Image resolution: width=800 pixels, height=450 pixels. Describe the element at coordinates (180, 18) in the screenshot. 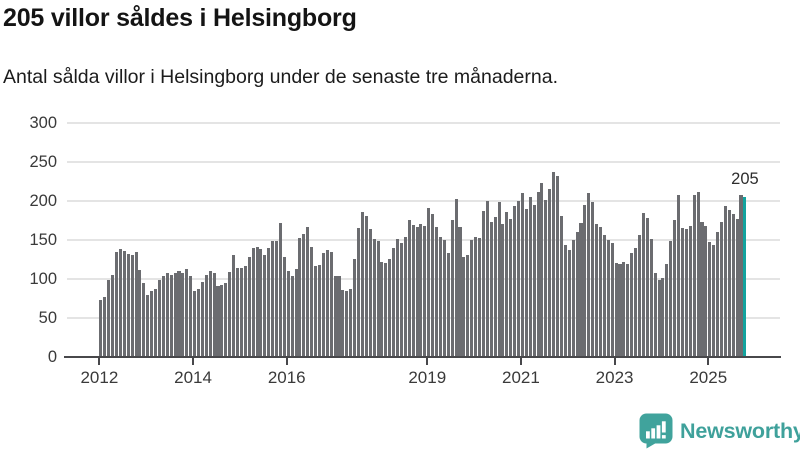

I see `page-title: 205 villor såldes i Helsingborg` at that location.